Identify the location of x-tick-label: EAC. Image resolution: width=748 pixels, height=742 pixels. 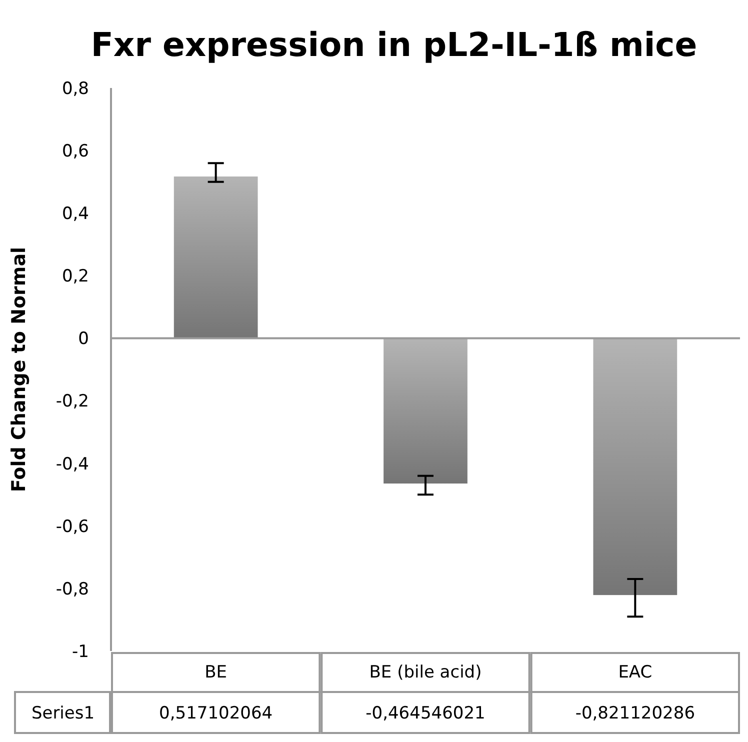
(635, 672).